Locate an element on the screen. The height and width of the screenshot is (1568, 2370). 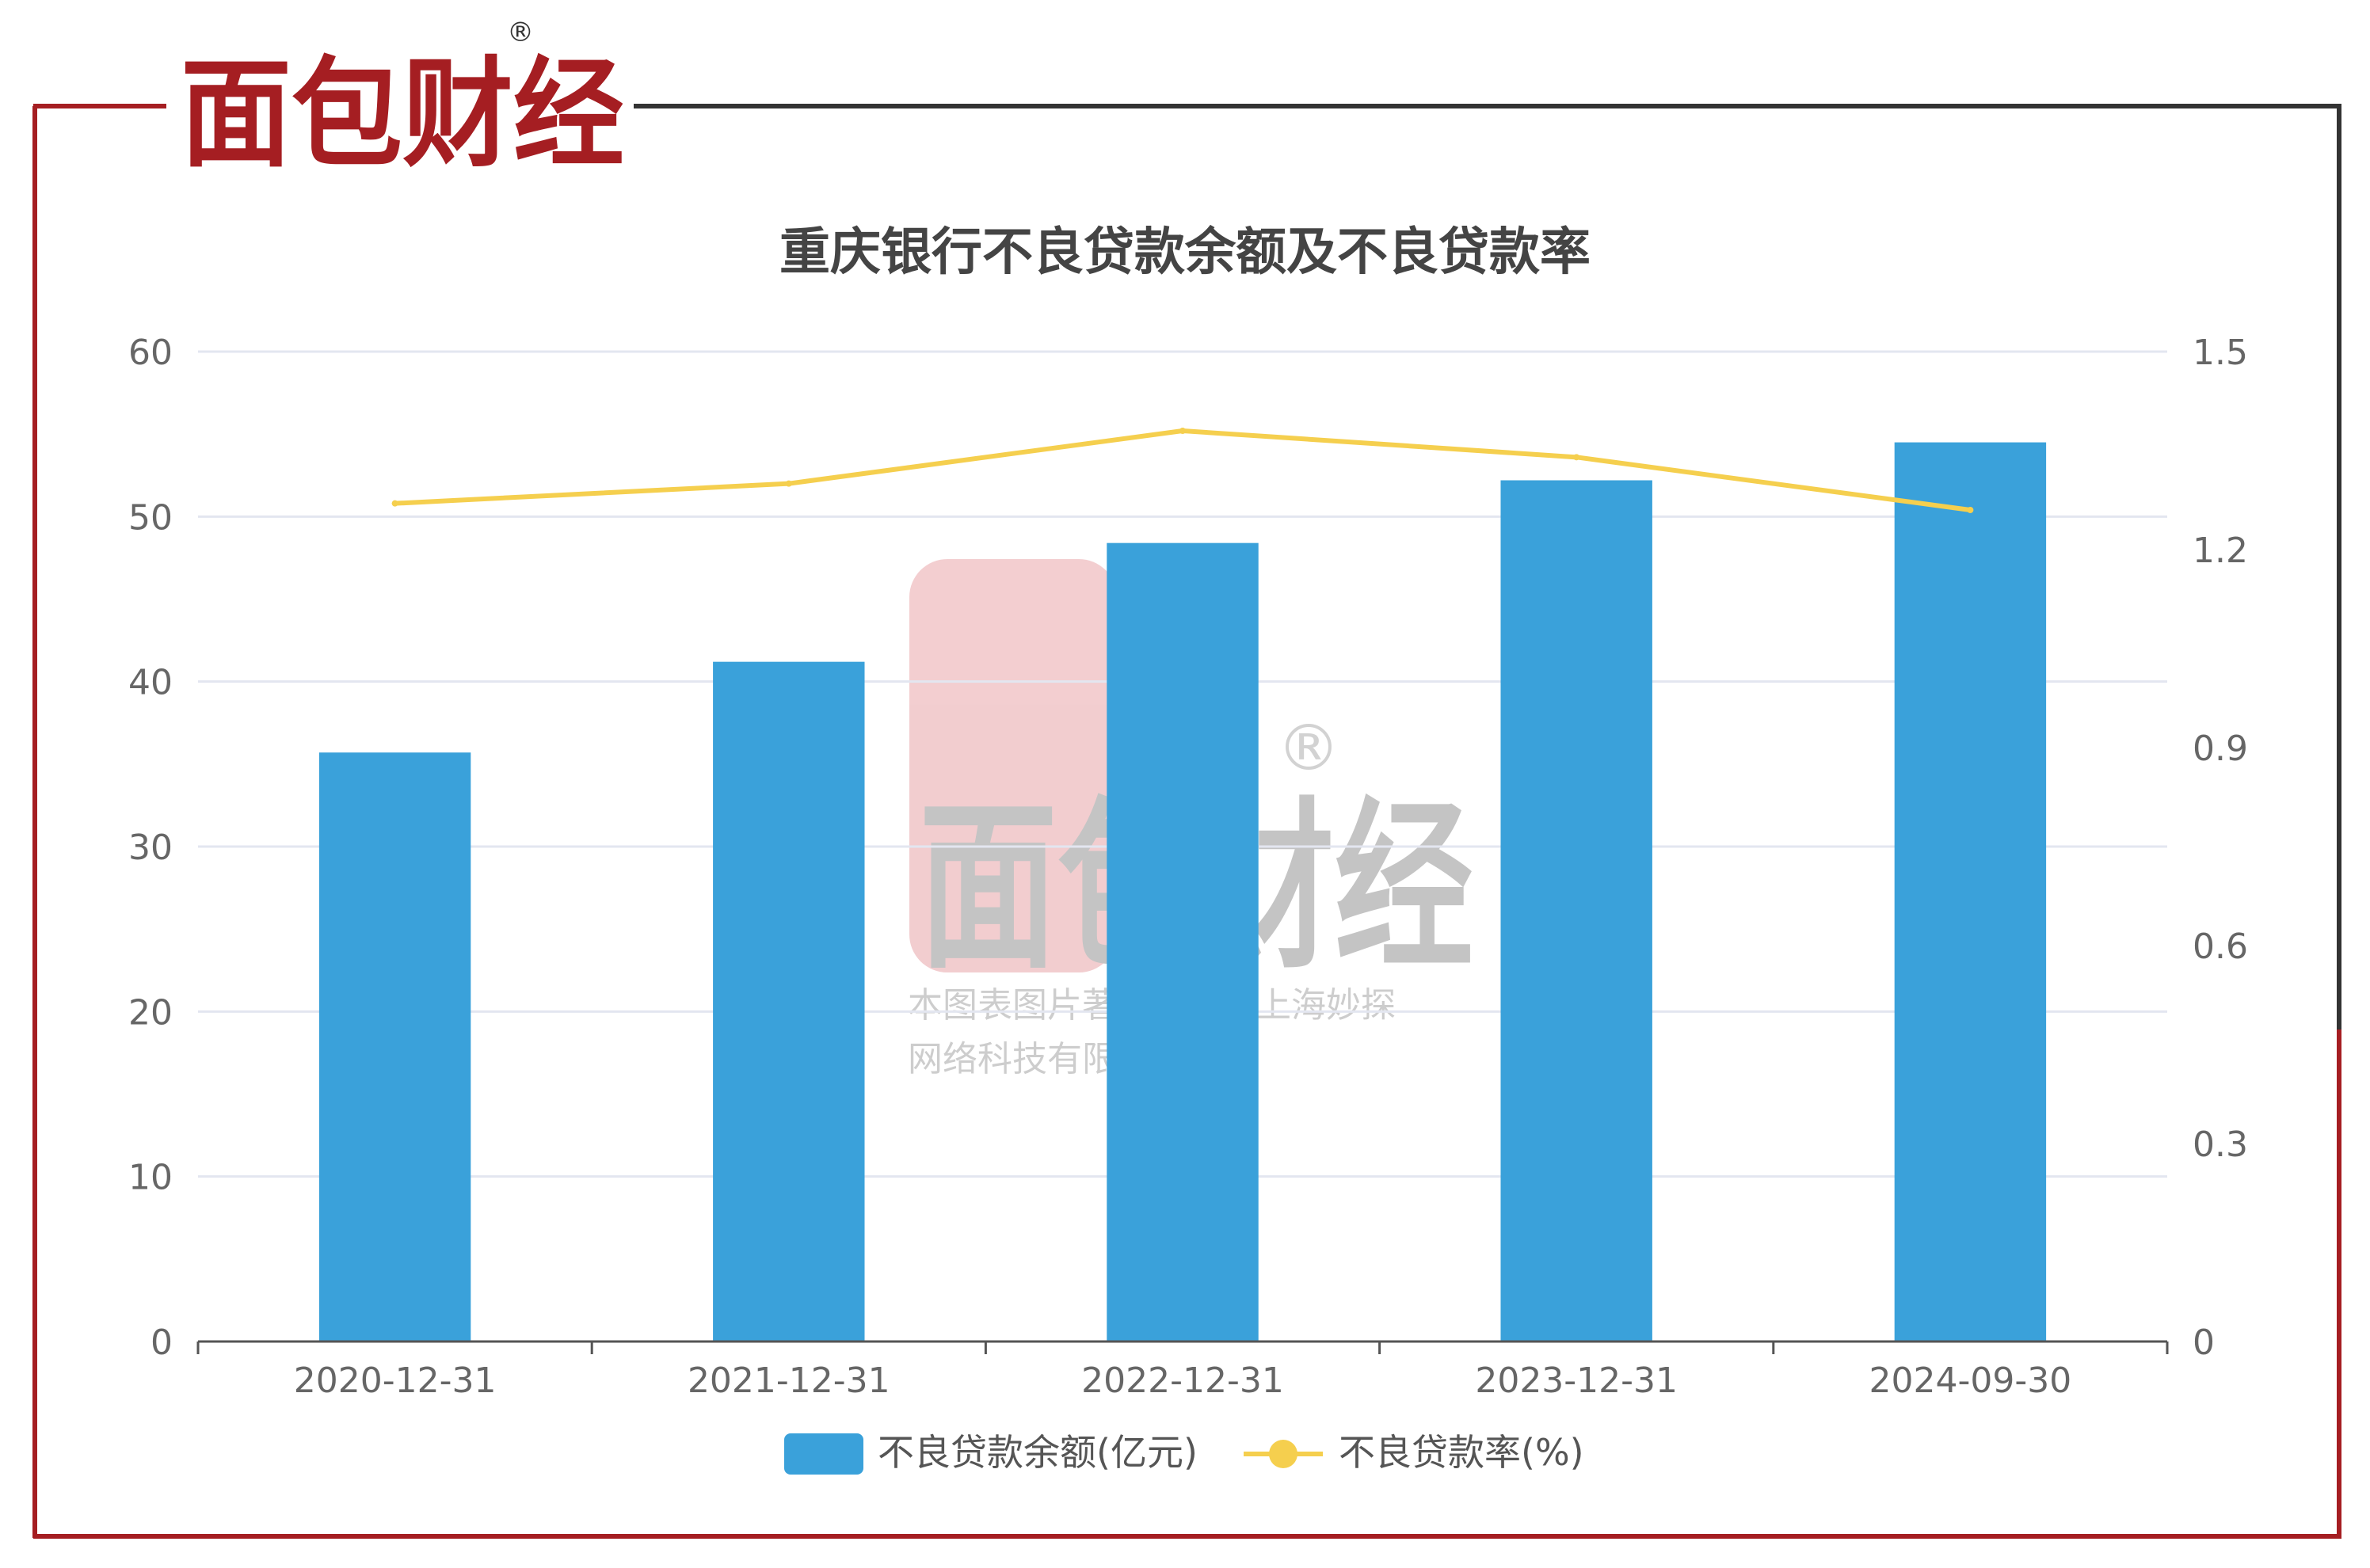
legend-line-label: 不良贷款率(%) is located at coordinates (1461, 1452).